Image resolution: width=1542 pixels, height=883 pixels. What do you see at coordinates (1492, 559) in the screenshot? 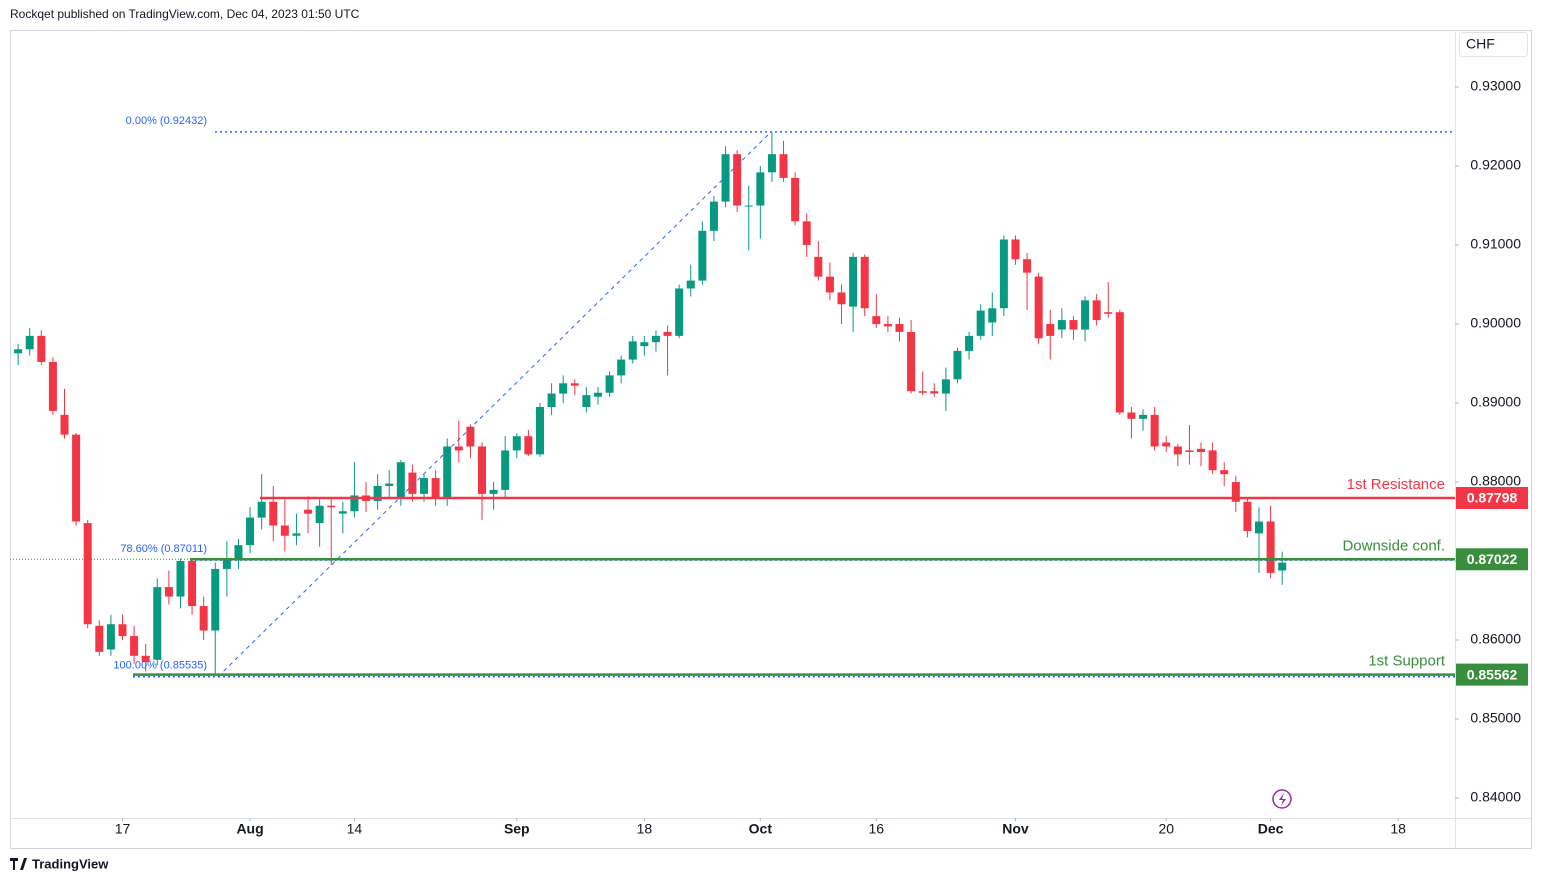
I see `level-price: 0.87022` at bounding box center [1492, 559].